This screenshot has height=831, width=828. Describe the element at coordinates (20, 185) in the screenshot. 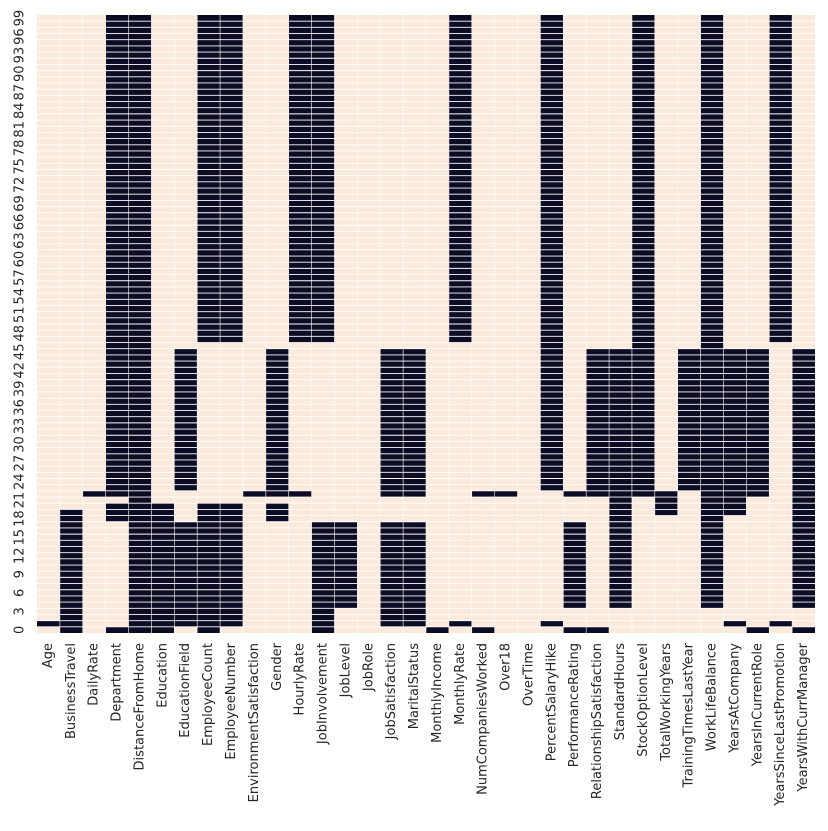

I see `y-tick-label: 72` at that location.